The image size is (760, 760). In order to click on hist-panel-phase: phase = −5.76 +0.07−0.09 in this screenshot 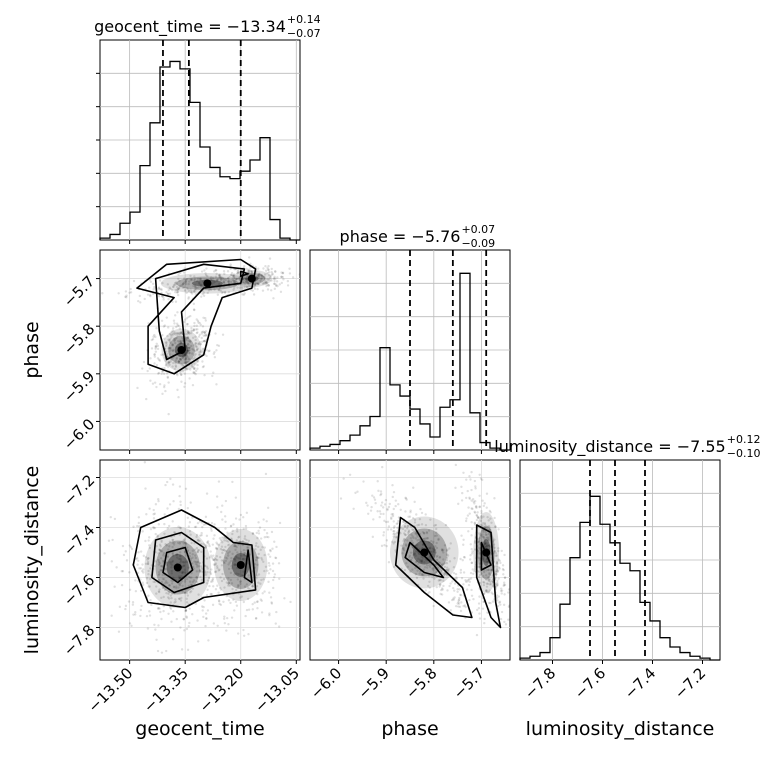, I will do `click(410, 338)`.